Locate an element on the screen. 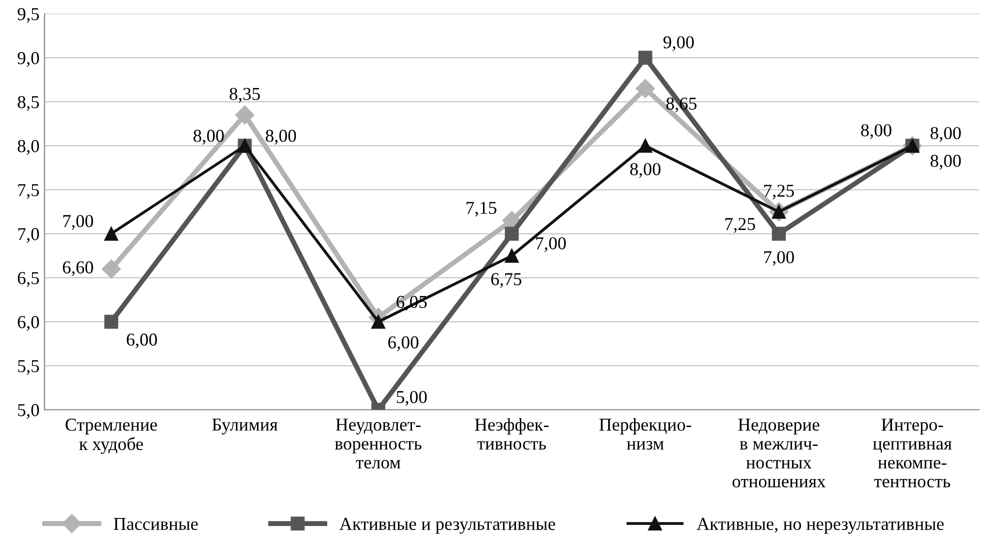 This screenshot has width=989, height=550. data-label: 6,60 is located at coordinates (78, 268).